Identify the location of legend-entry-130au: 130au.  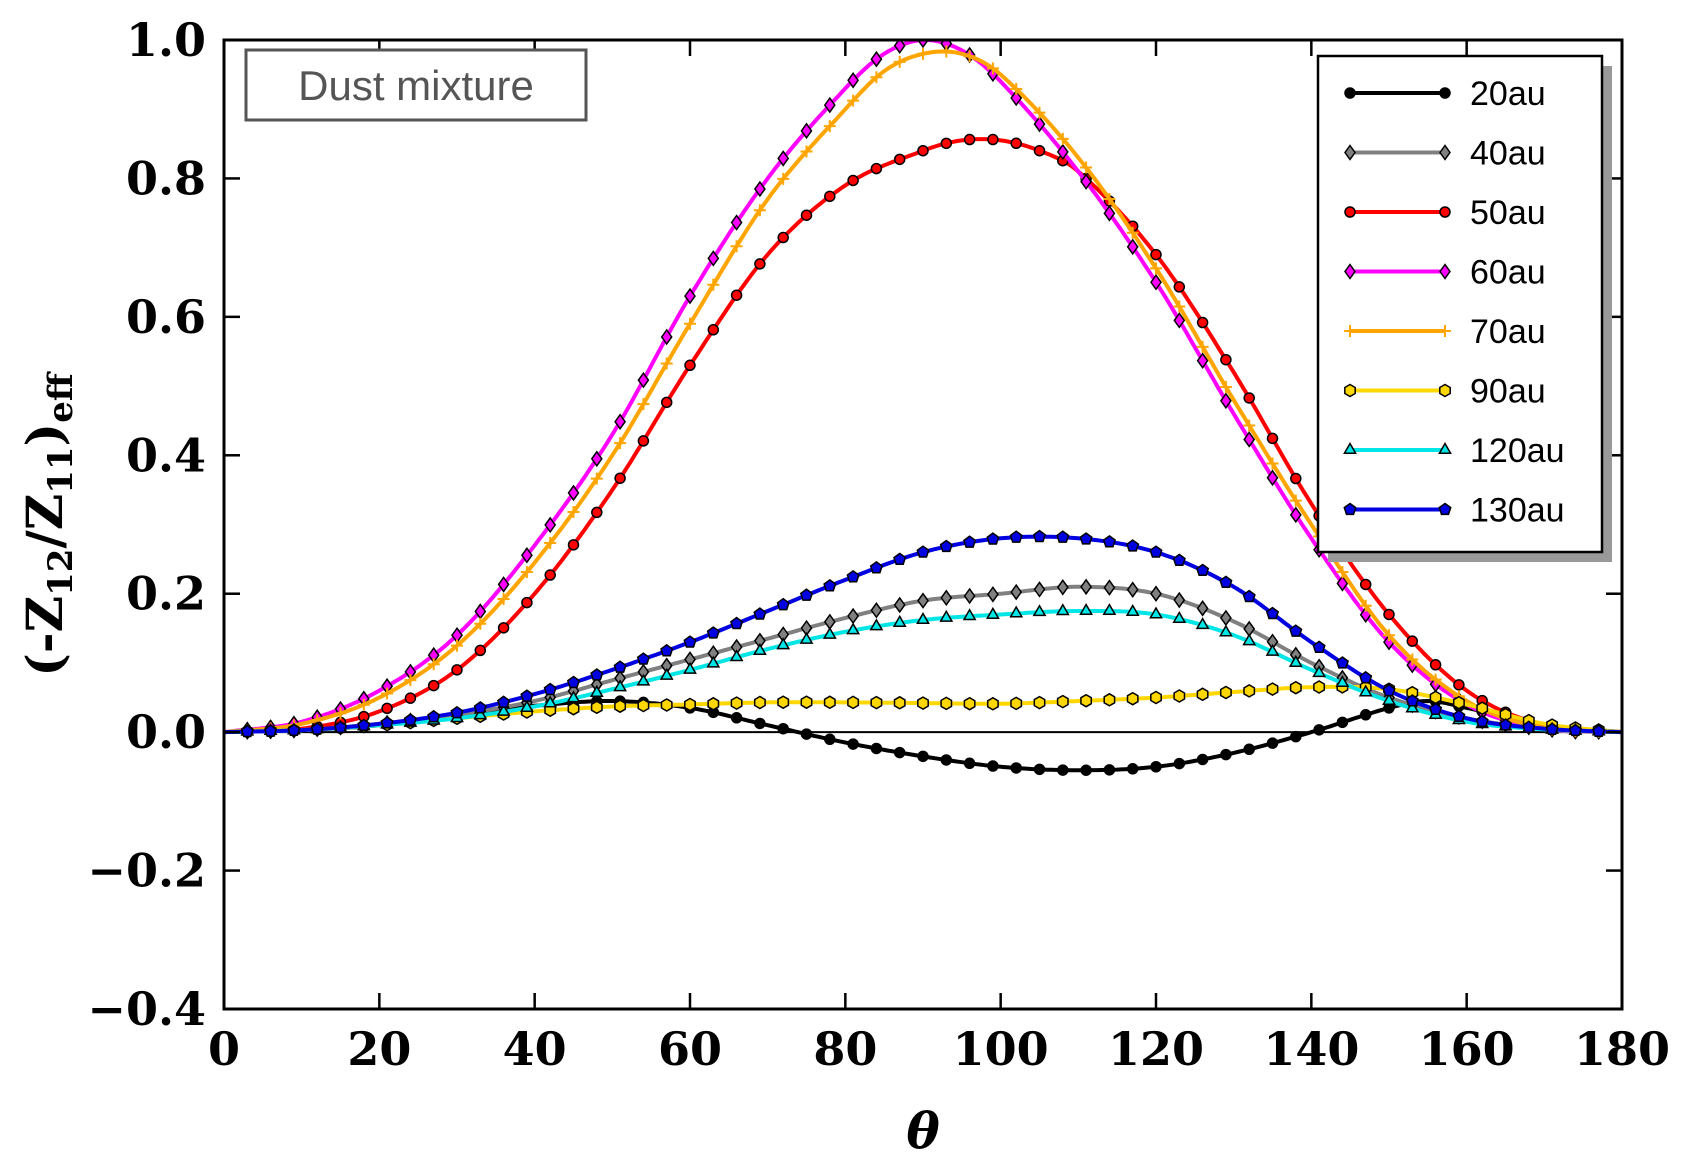
(1454, 511).